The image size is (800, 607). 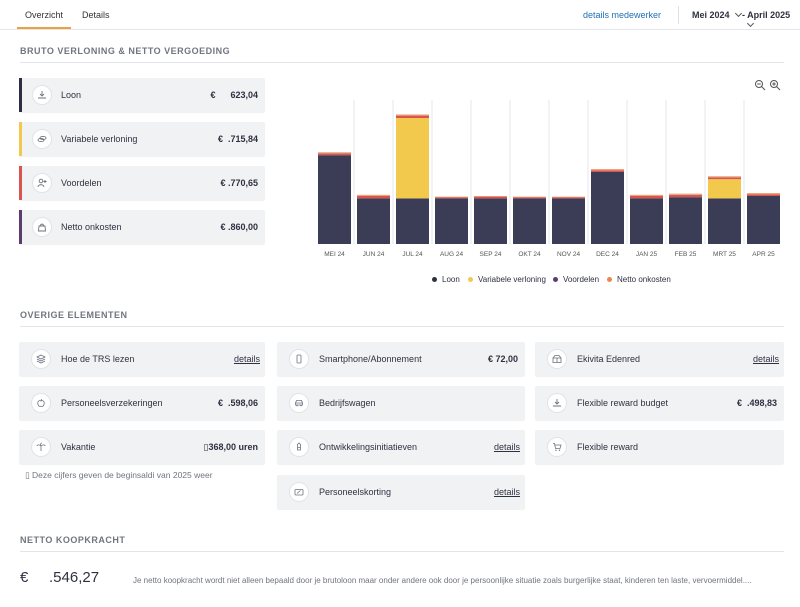 I want to click on discount-card-icon, so click(x=299, y=492).